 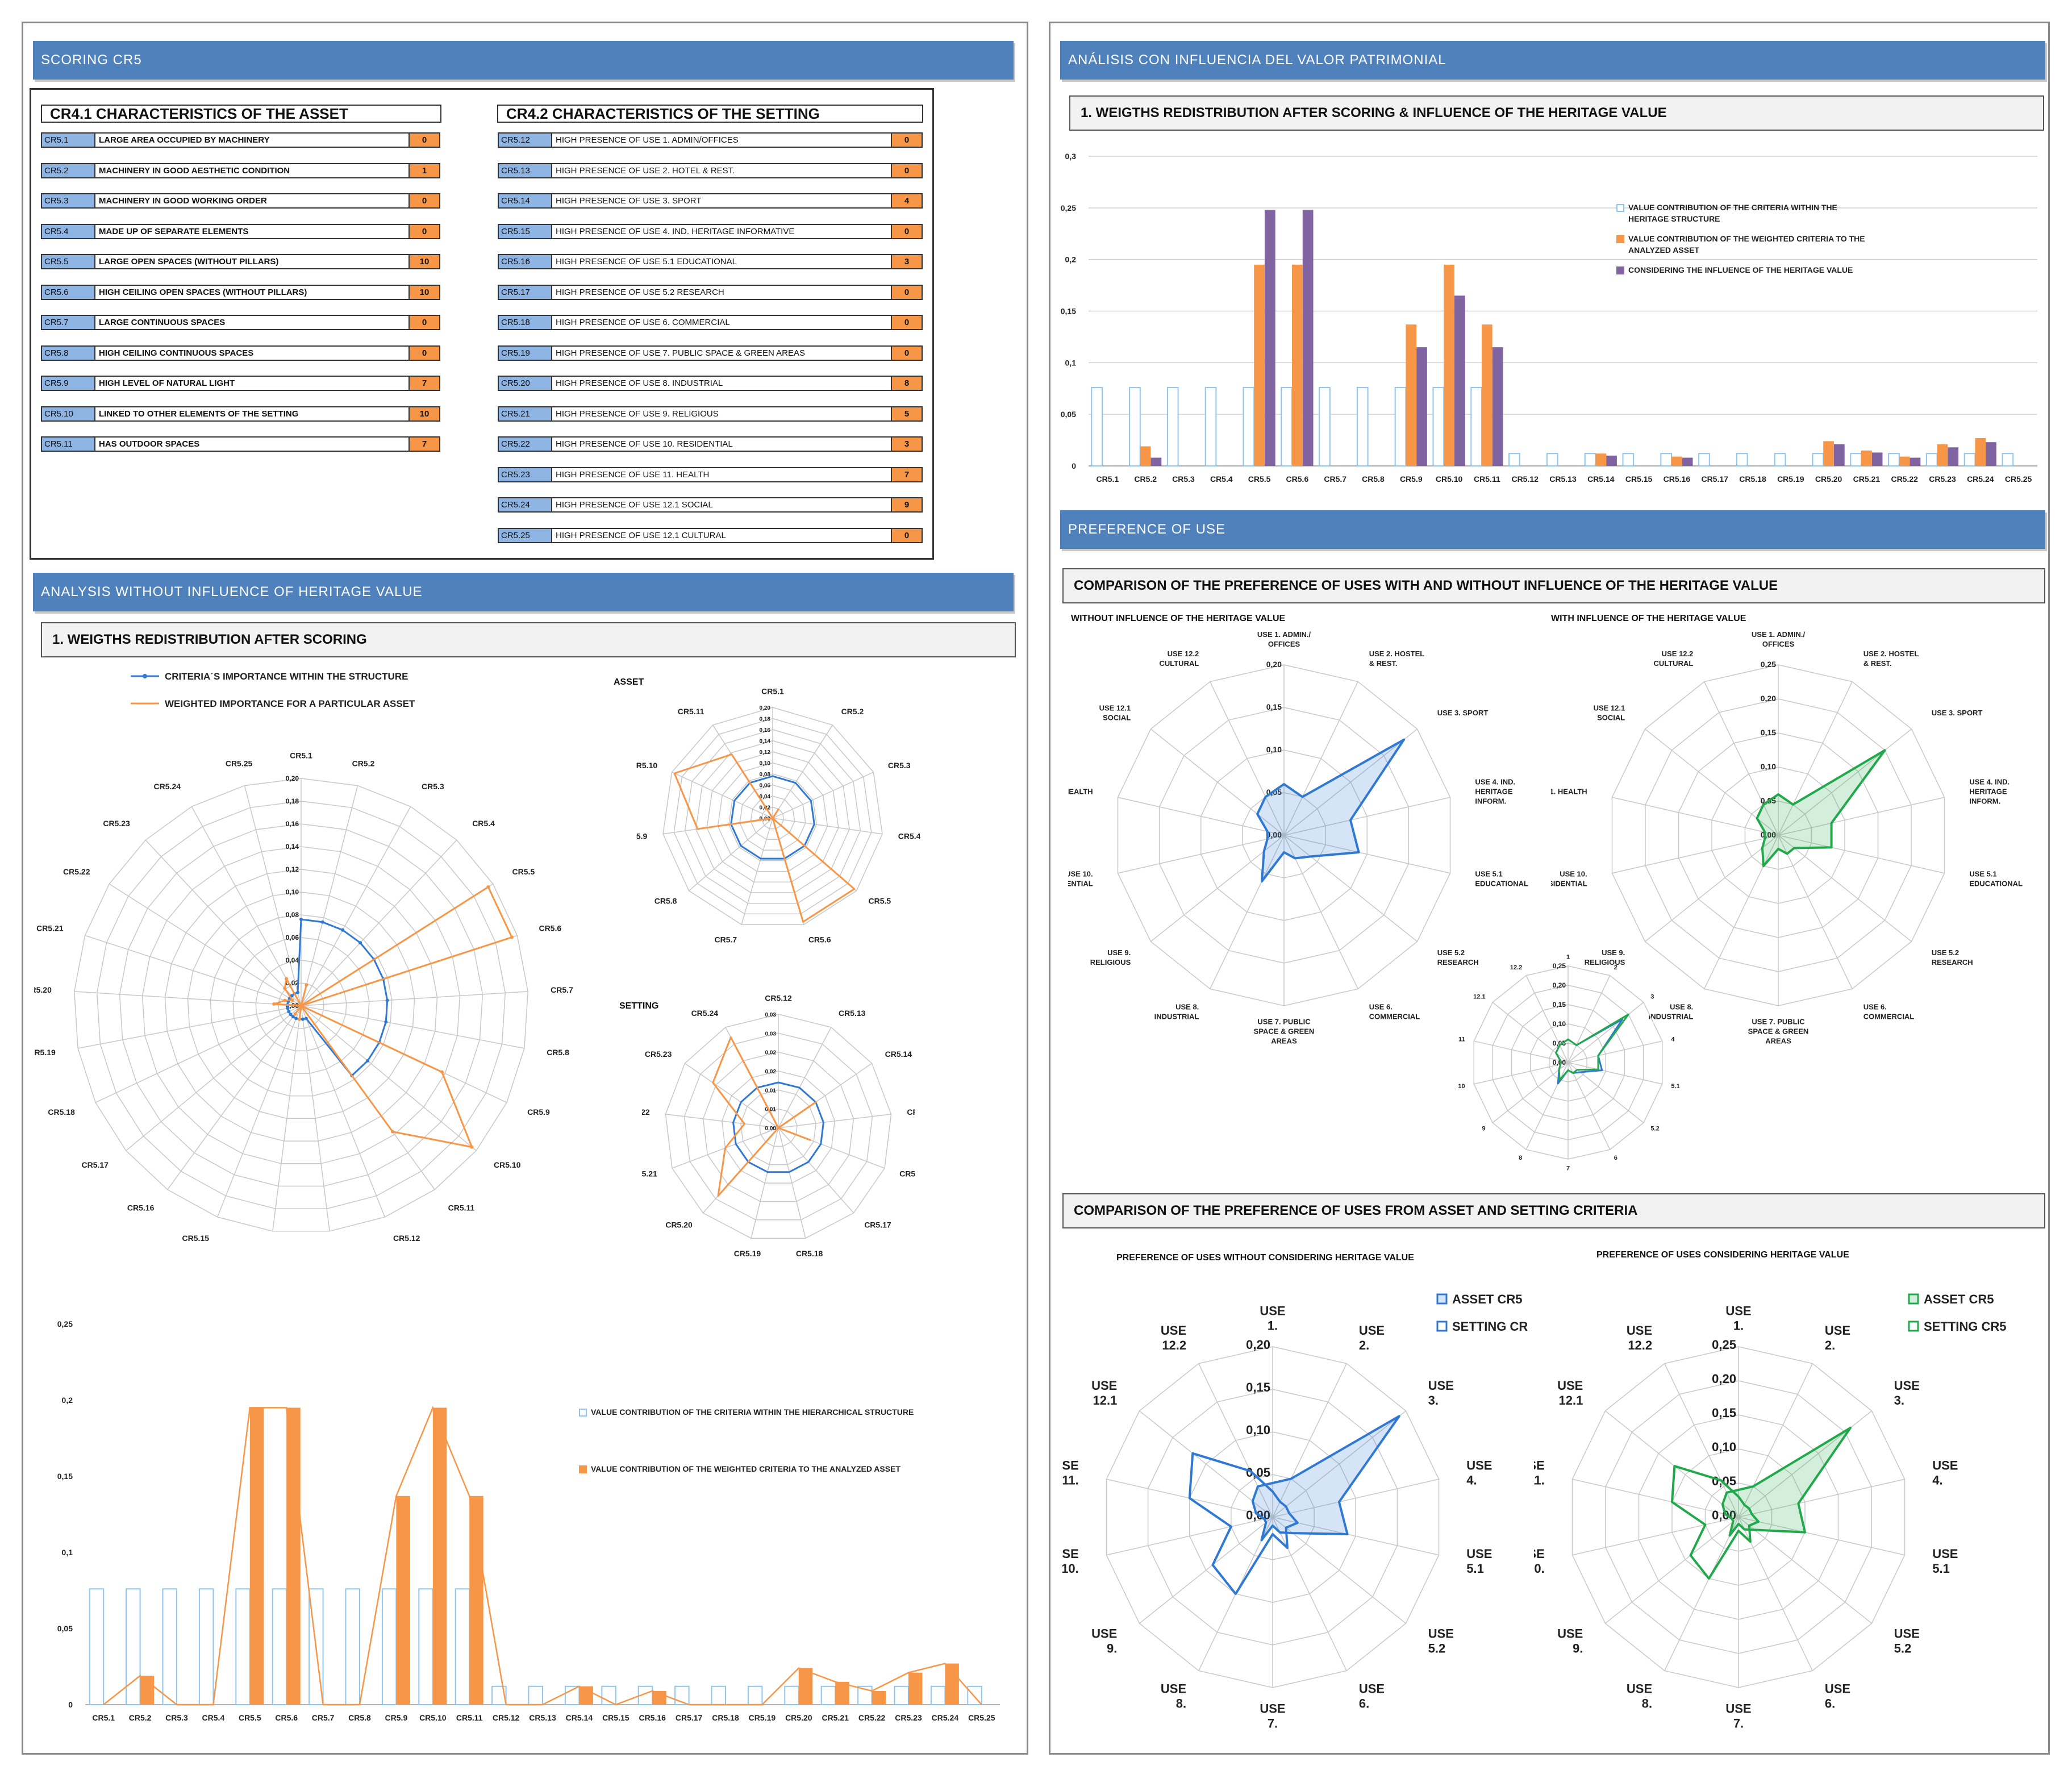 I want to click on category-label: RESIDENTIAL, so click(x=1569, y=884).